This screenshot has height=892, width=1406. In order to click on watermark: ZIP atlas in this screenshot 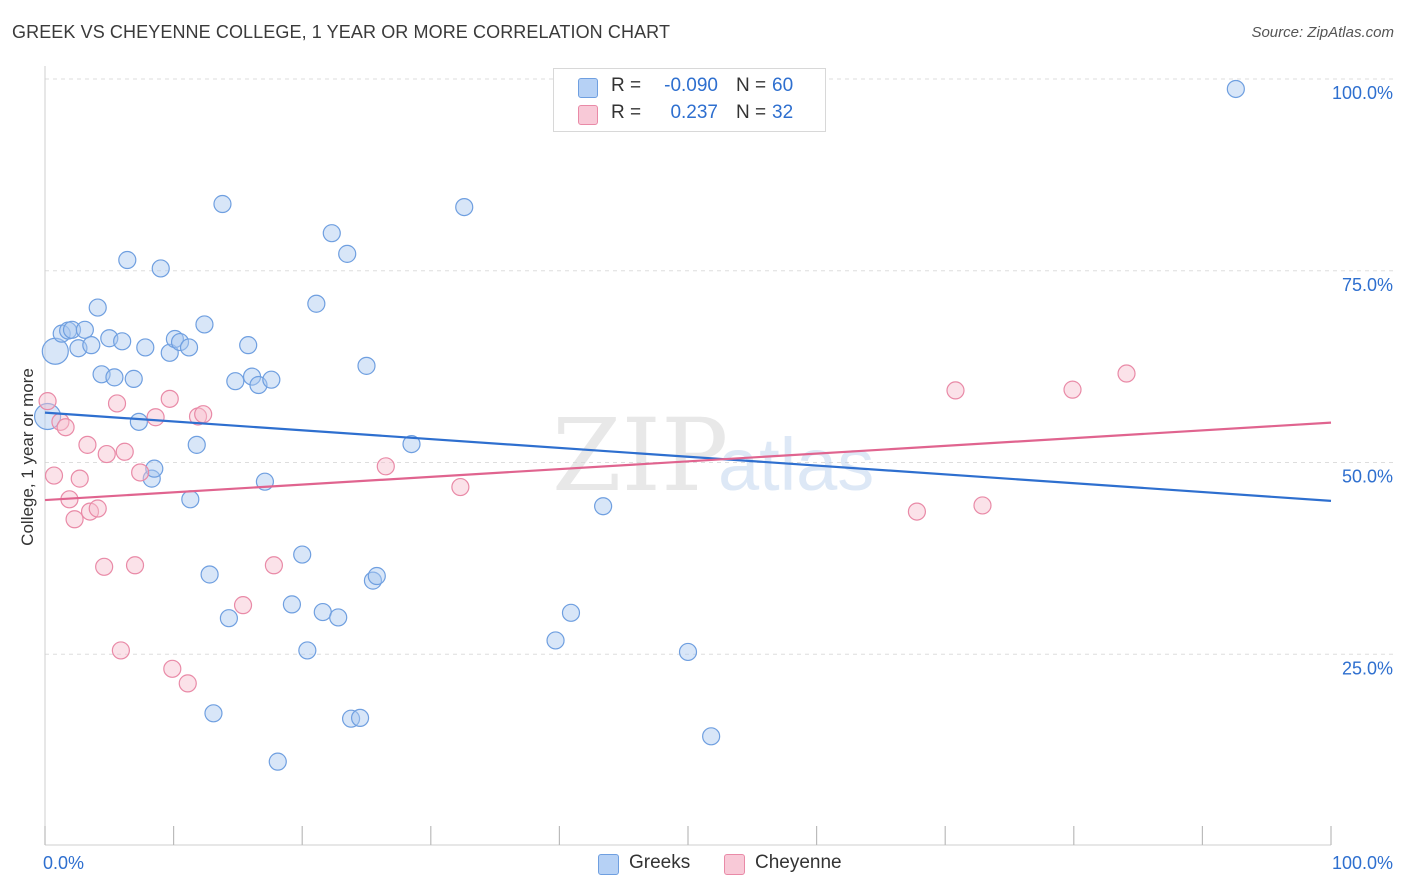, I will do `click(713, 455)`.